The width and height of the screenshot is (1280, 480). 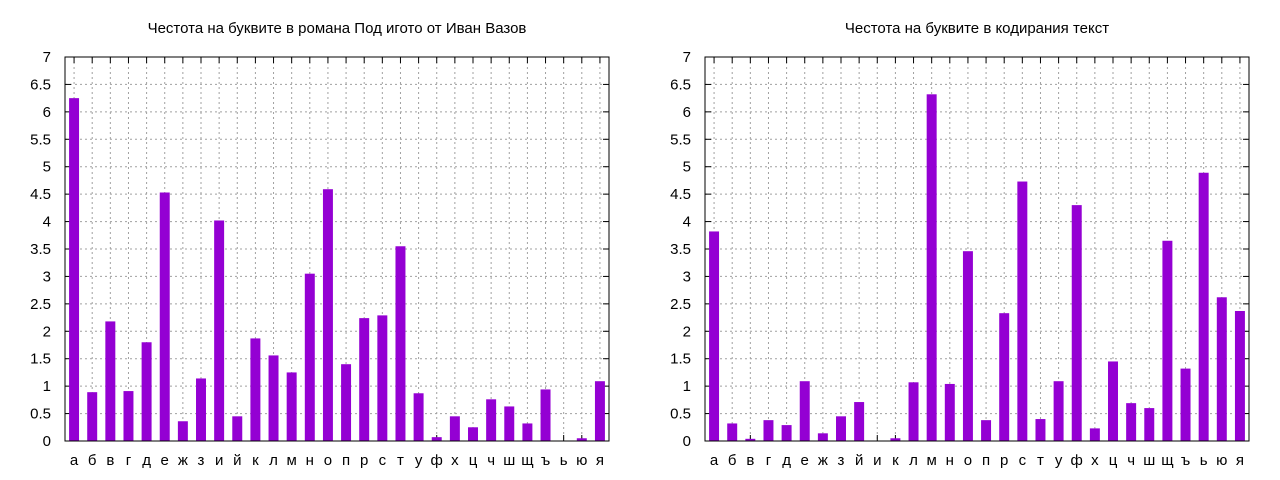 What do you see at coordinates (47, 167) in the screenshot?
I see `y-tick-label: 5` at bounding box center [47, 167].